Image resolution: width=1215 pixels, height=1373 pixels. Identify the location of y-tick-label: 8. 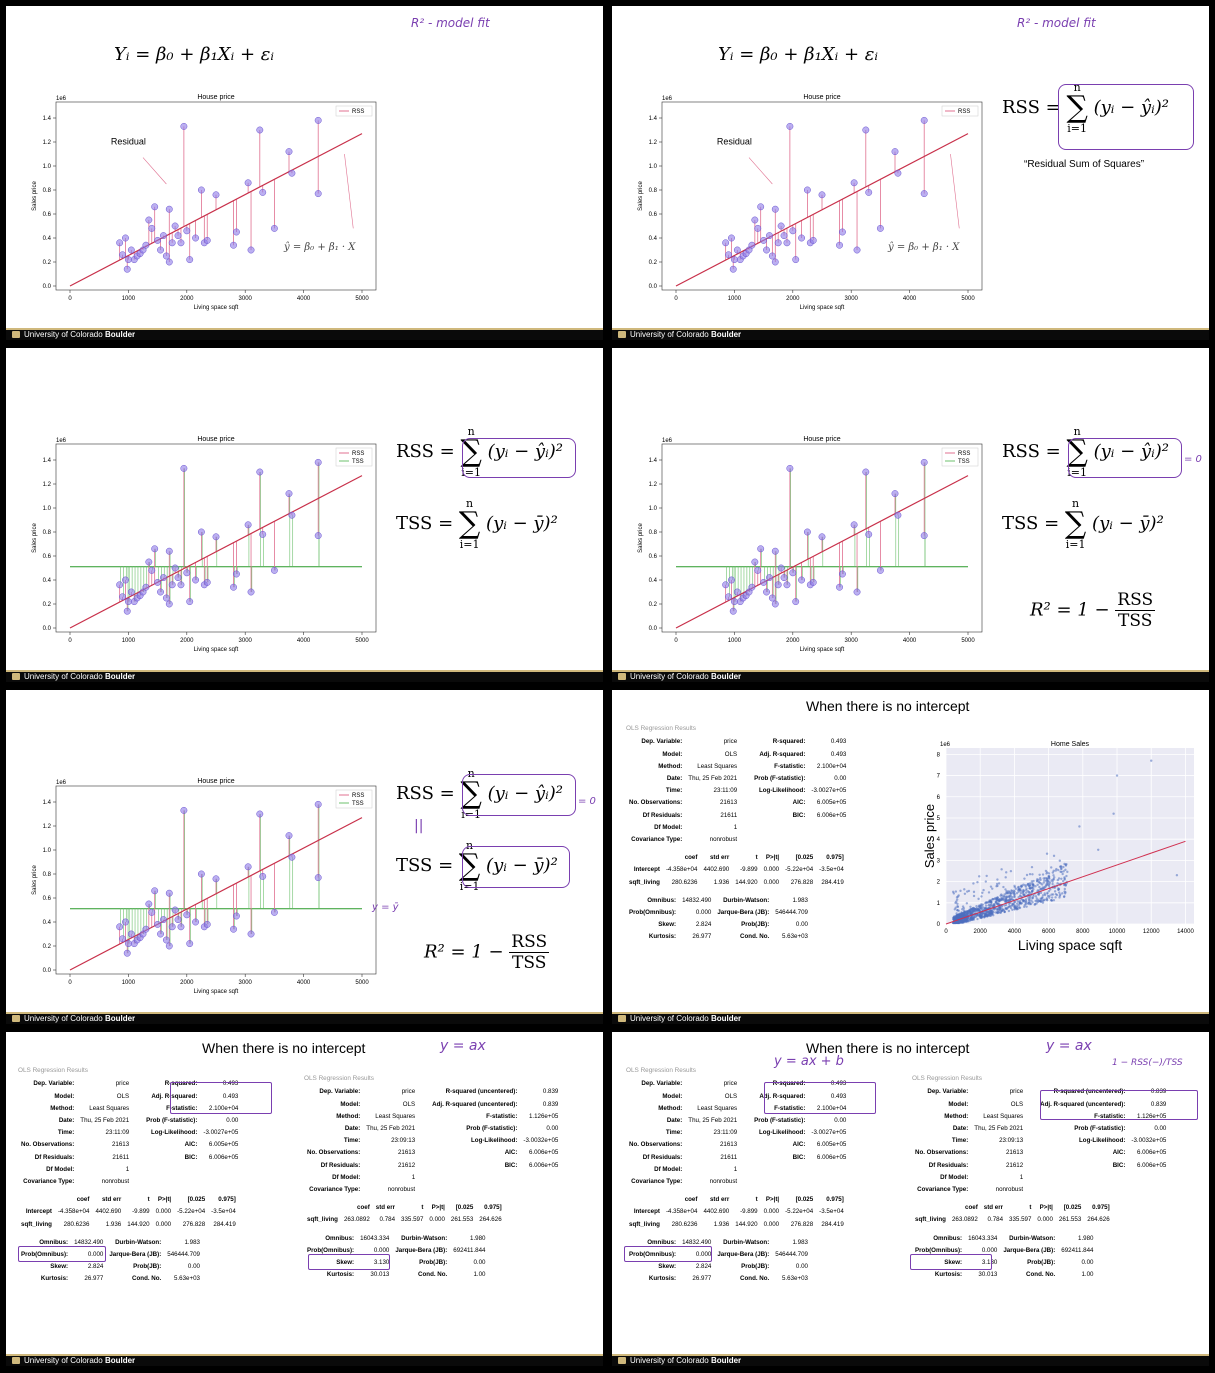
(939, 755).